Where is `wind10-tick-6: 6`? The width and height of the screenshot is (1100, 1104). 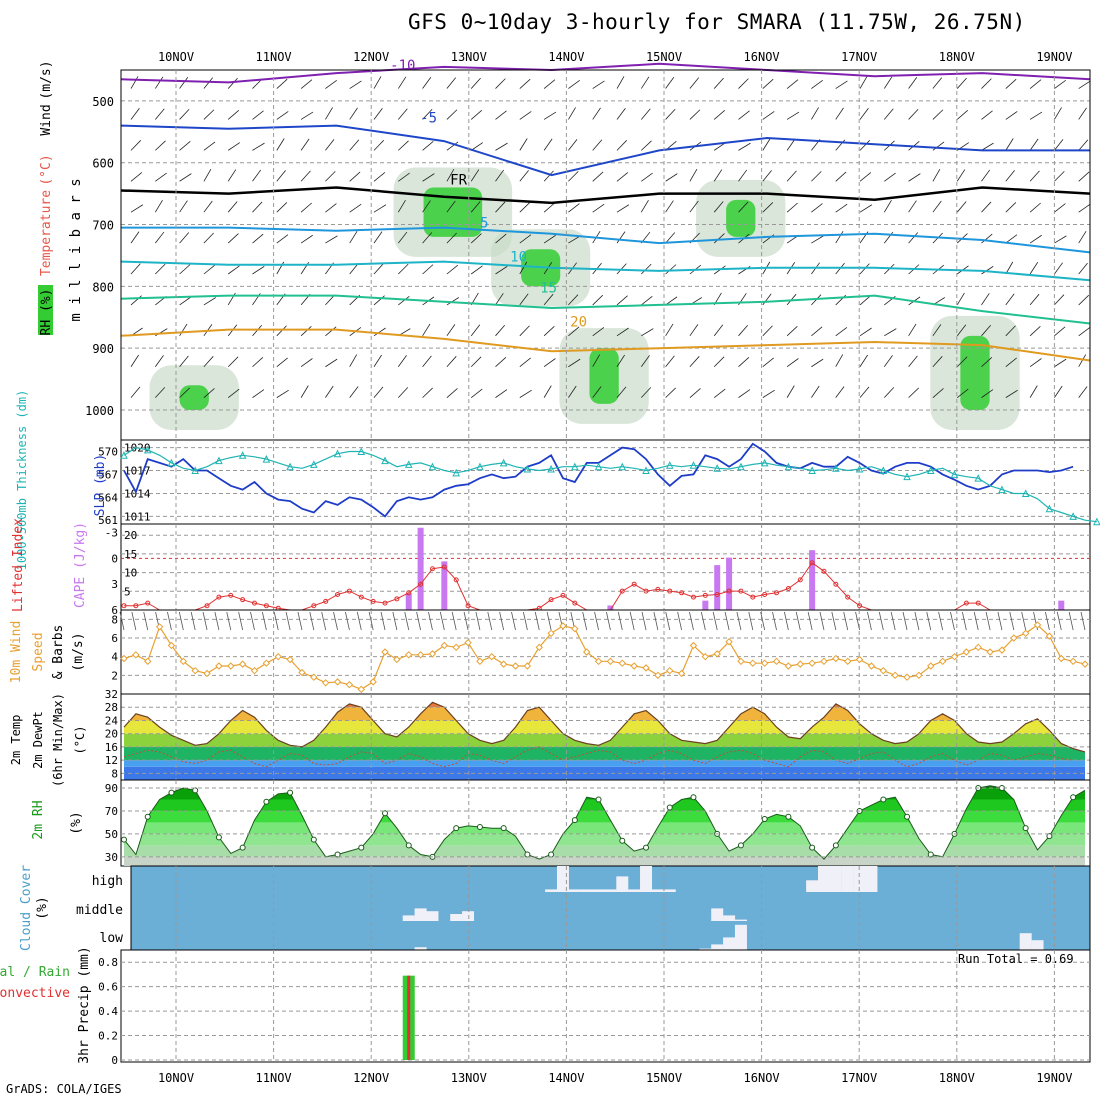
wind10-tick-6: 6 is located at coordinates (114, 638).